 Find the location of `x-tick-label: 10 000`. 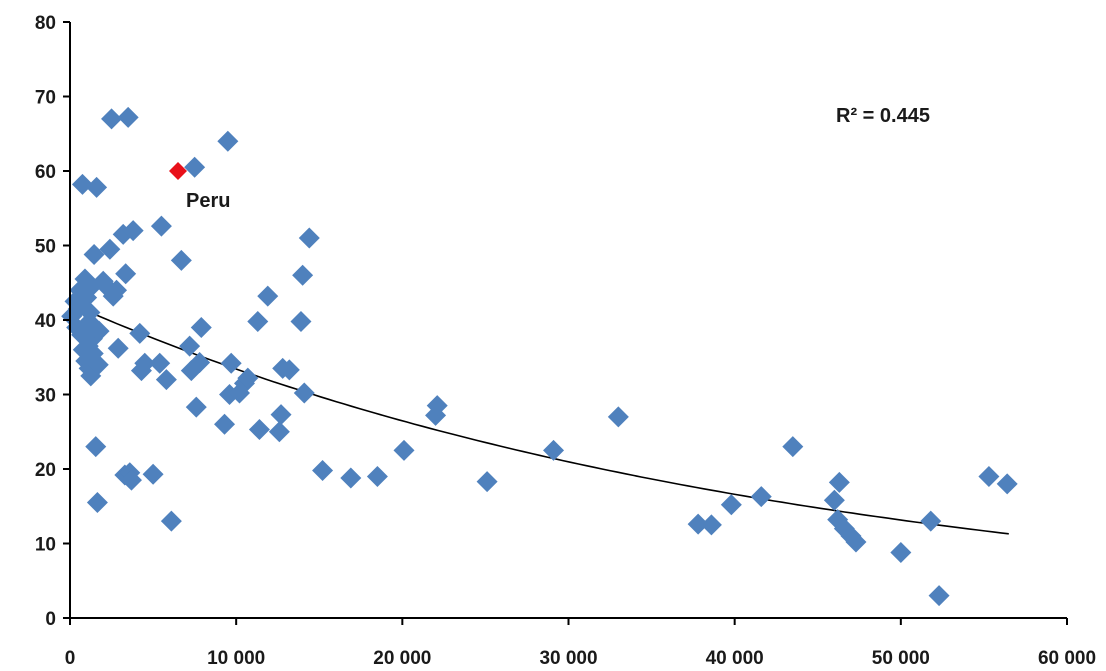

x-tick-label: 10 000 is located at coordinates (236, 658).